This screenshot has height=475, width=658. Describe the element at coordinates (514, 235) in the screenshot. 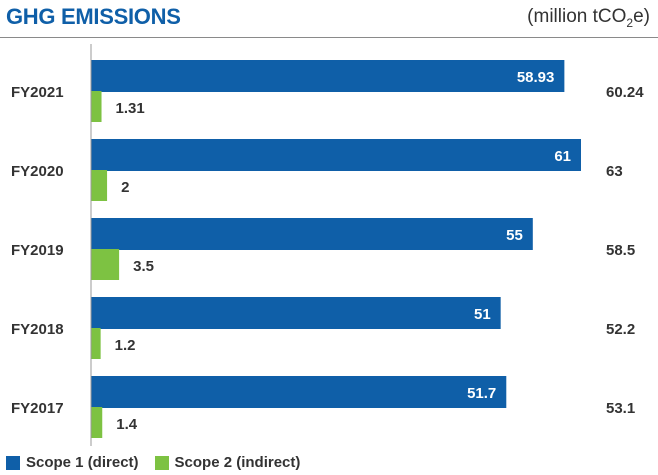

I see `value-label-scope-1-fy2019: 55` at that location.